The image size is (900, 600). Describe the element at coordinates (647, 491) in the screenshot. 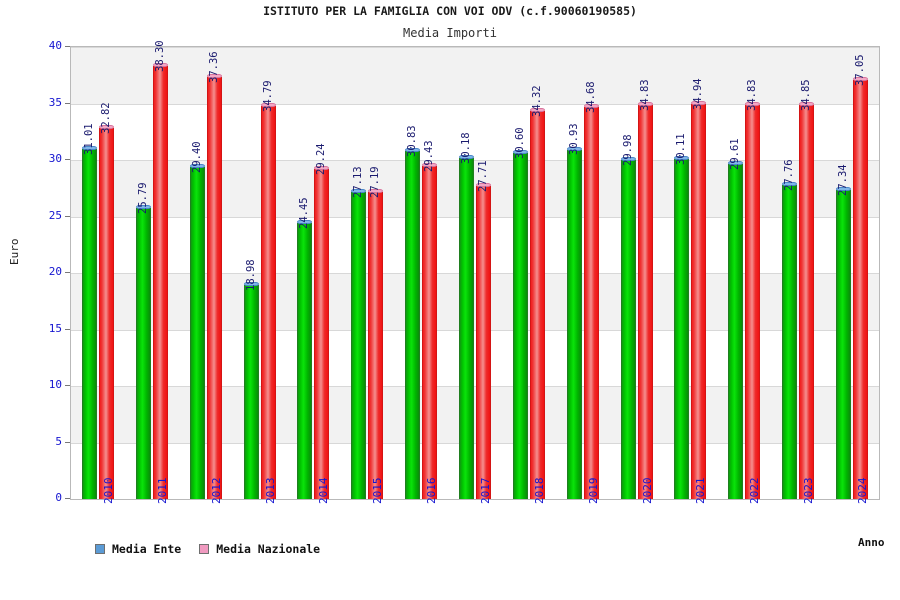

I see `x-tick-label: 2020` at that location.